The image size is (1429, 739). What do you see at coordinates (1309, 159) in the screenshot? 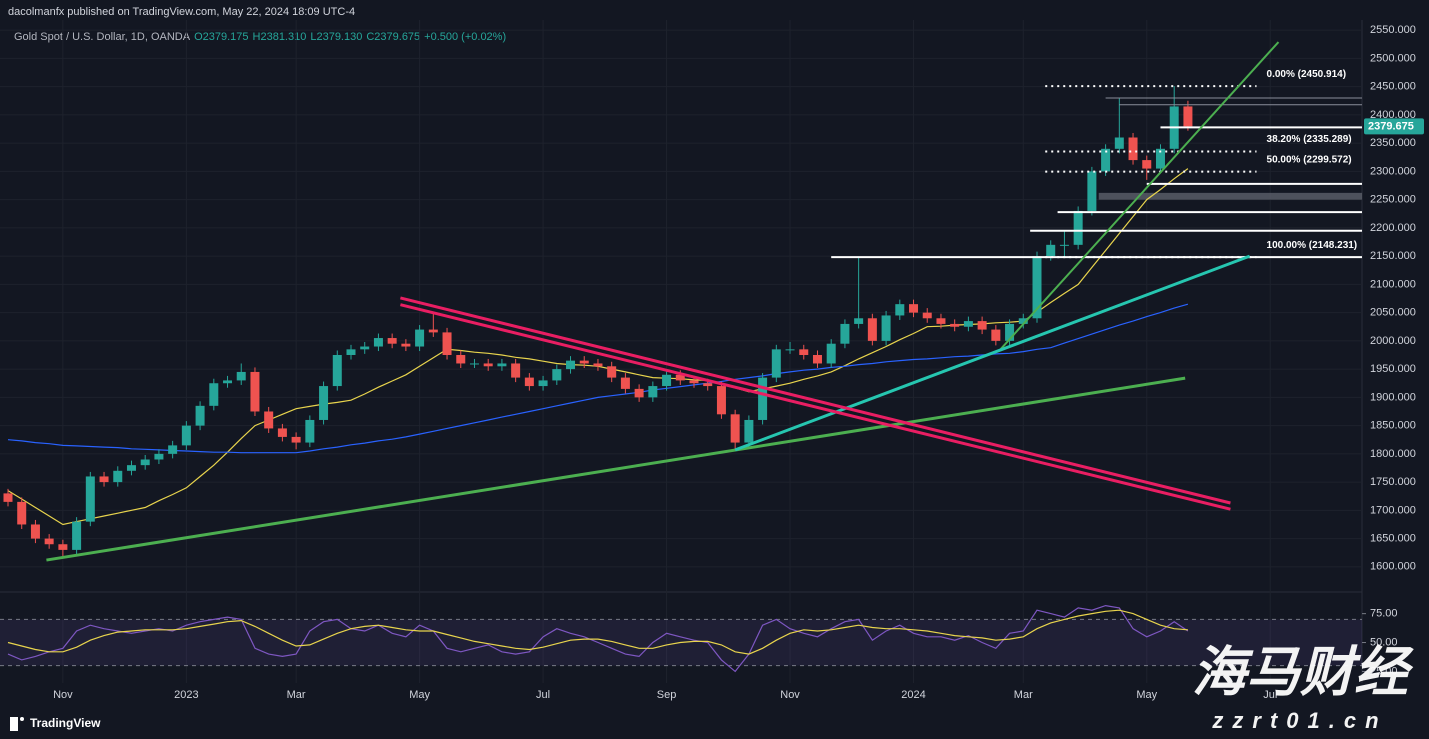
I see `fib-label: 50.00% (2299.572)` at bounding box center [1309, 159].